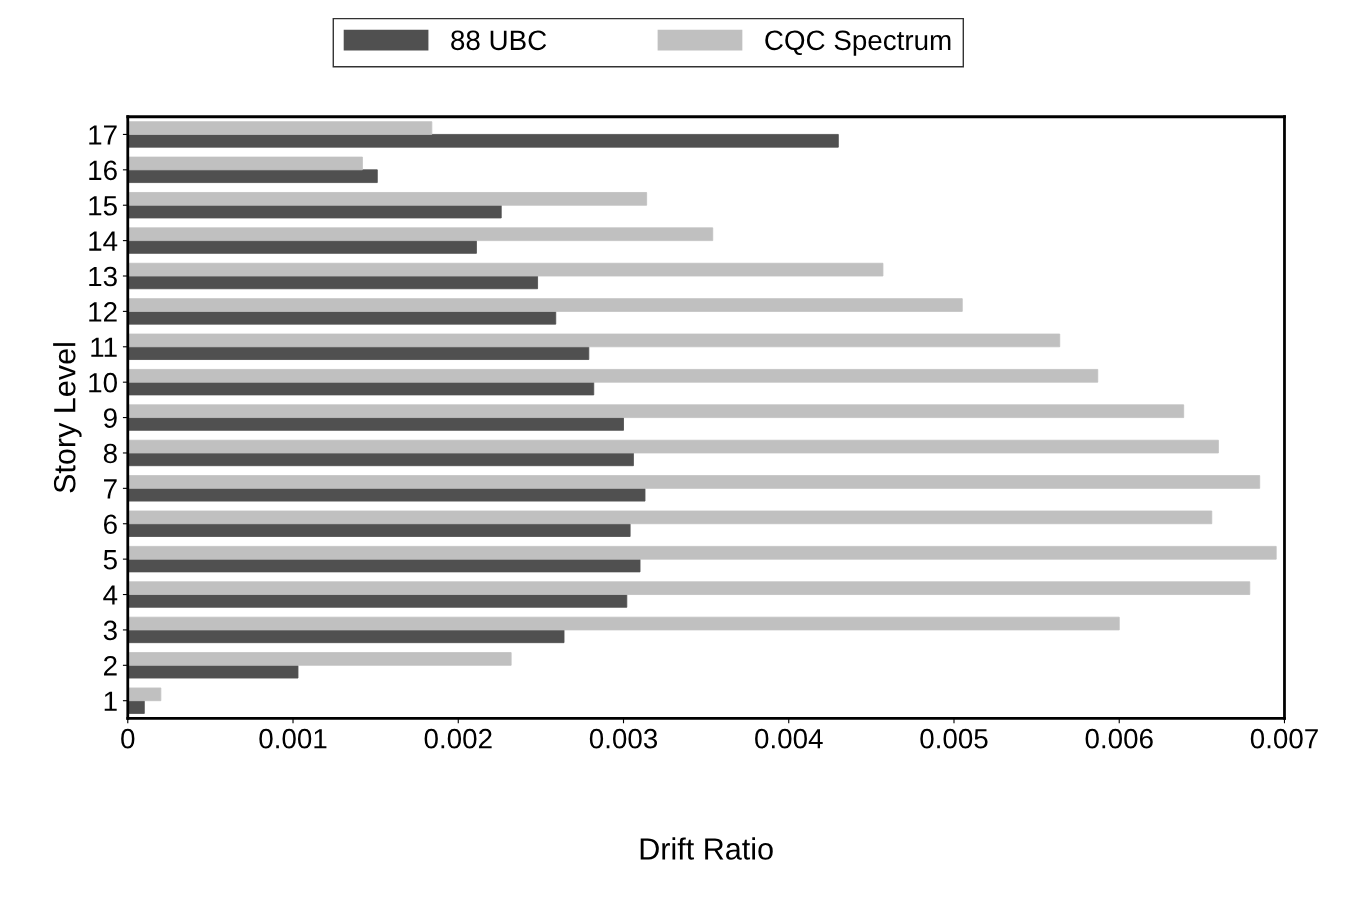 This screenshot has height=898, width=1345. I want to click on y-tick-label: 11, so click(104, 347).